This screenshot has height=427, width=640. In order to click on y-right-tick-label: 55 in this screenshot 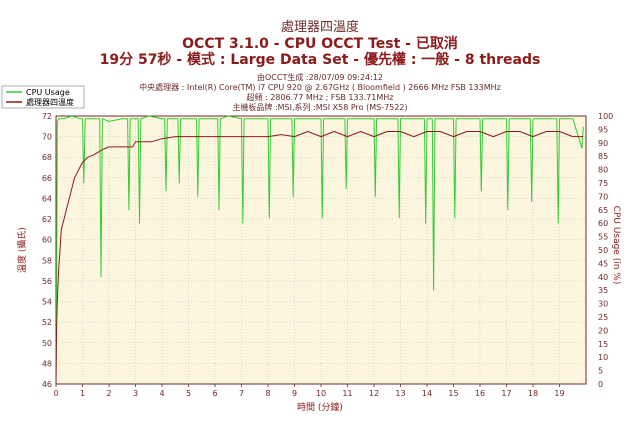, I will do `click(603, 237)`.